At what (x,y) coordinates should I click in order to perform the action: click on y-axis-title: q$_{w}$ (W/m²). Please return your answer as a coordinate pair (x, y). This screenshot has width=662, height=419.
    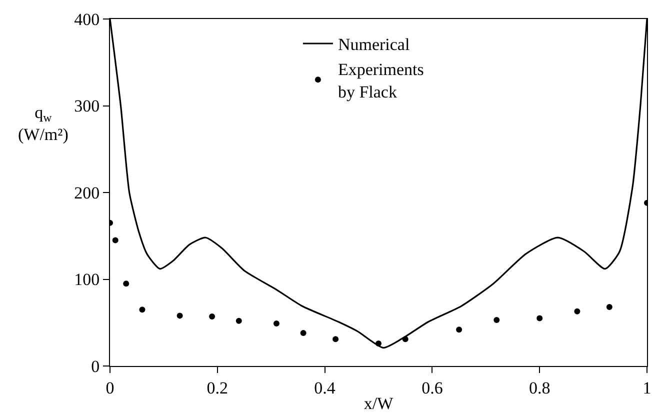
    Looking at the image, I should click on (43, 123).